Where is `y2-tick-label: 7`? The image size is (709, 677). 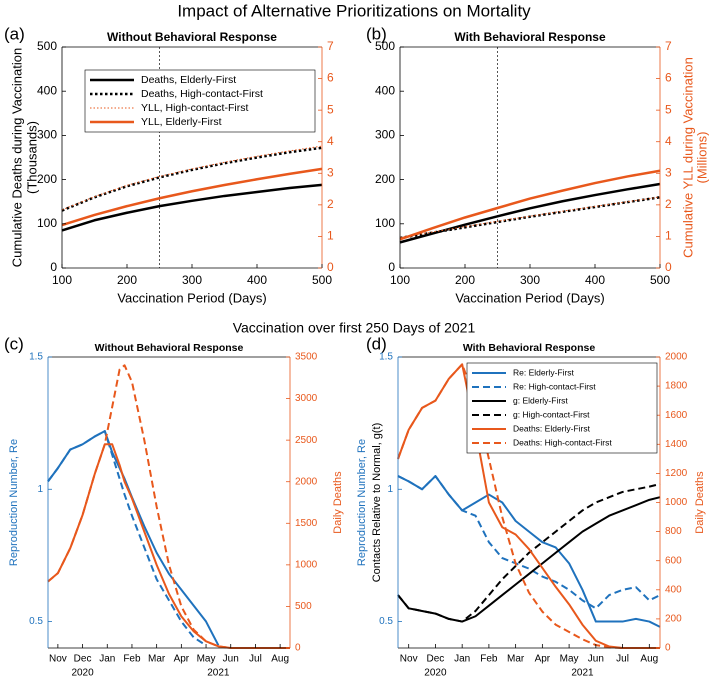 y2-tick-label: 7 is located at coordinates (330, 46).